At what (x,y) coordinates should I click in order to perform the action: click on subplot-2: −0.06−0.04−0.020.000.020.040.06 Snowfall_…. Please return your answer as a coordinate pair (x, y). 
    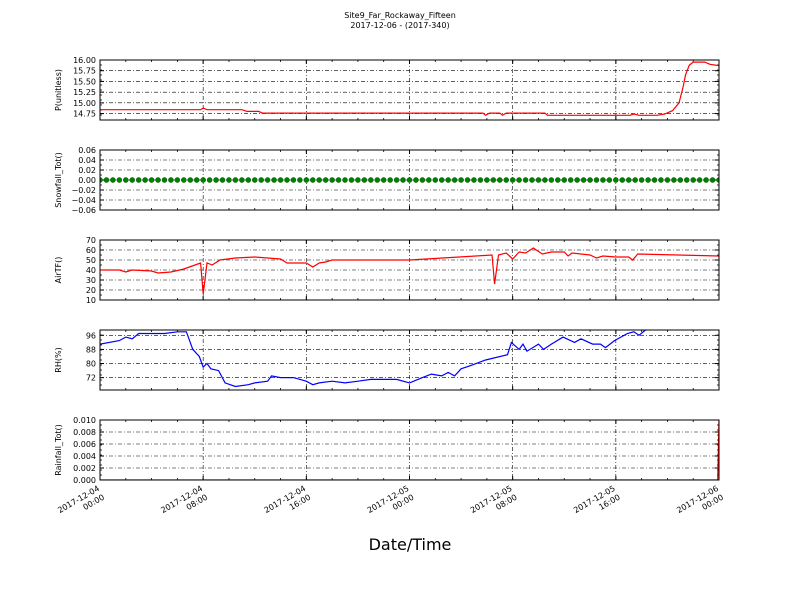
    Looking at the image, I should click on (387, 180).